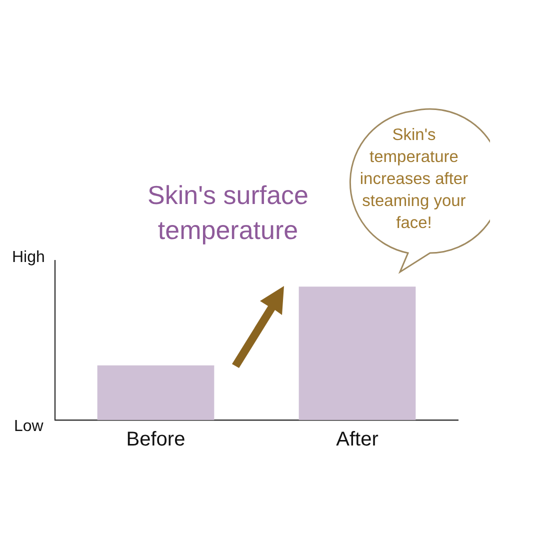 The width and height of the screenshot is (540, 540). I want to click on x-tick-label: Before, so click(156, 439).